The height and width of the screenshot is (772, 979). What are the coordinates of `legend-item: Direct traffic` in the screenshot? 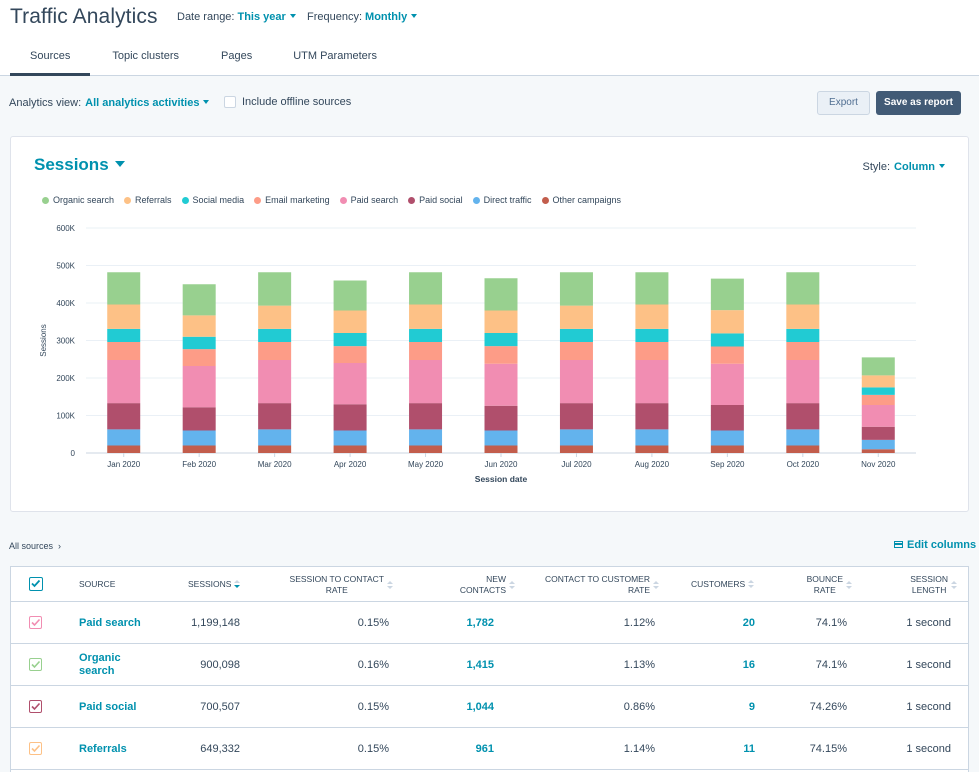 It's located at (502, 200).